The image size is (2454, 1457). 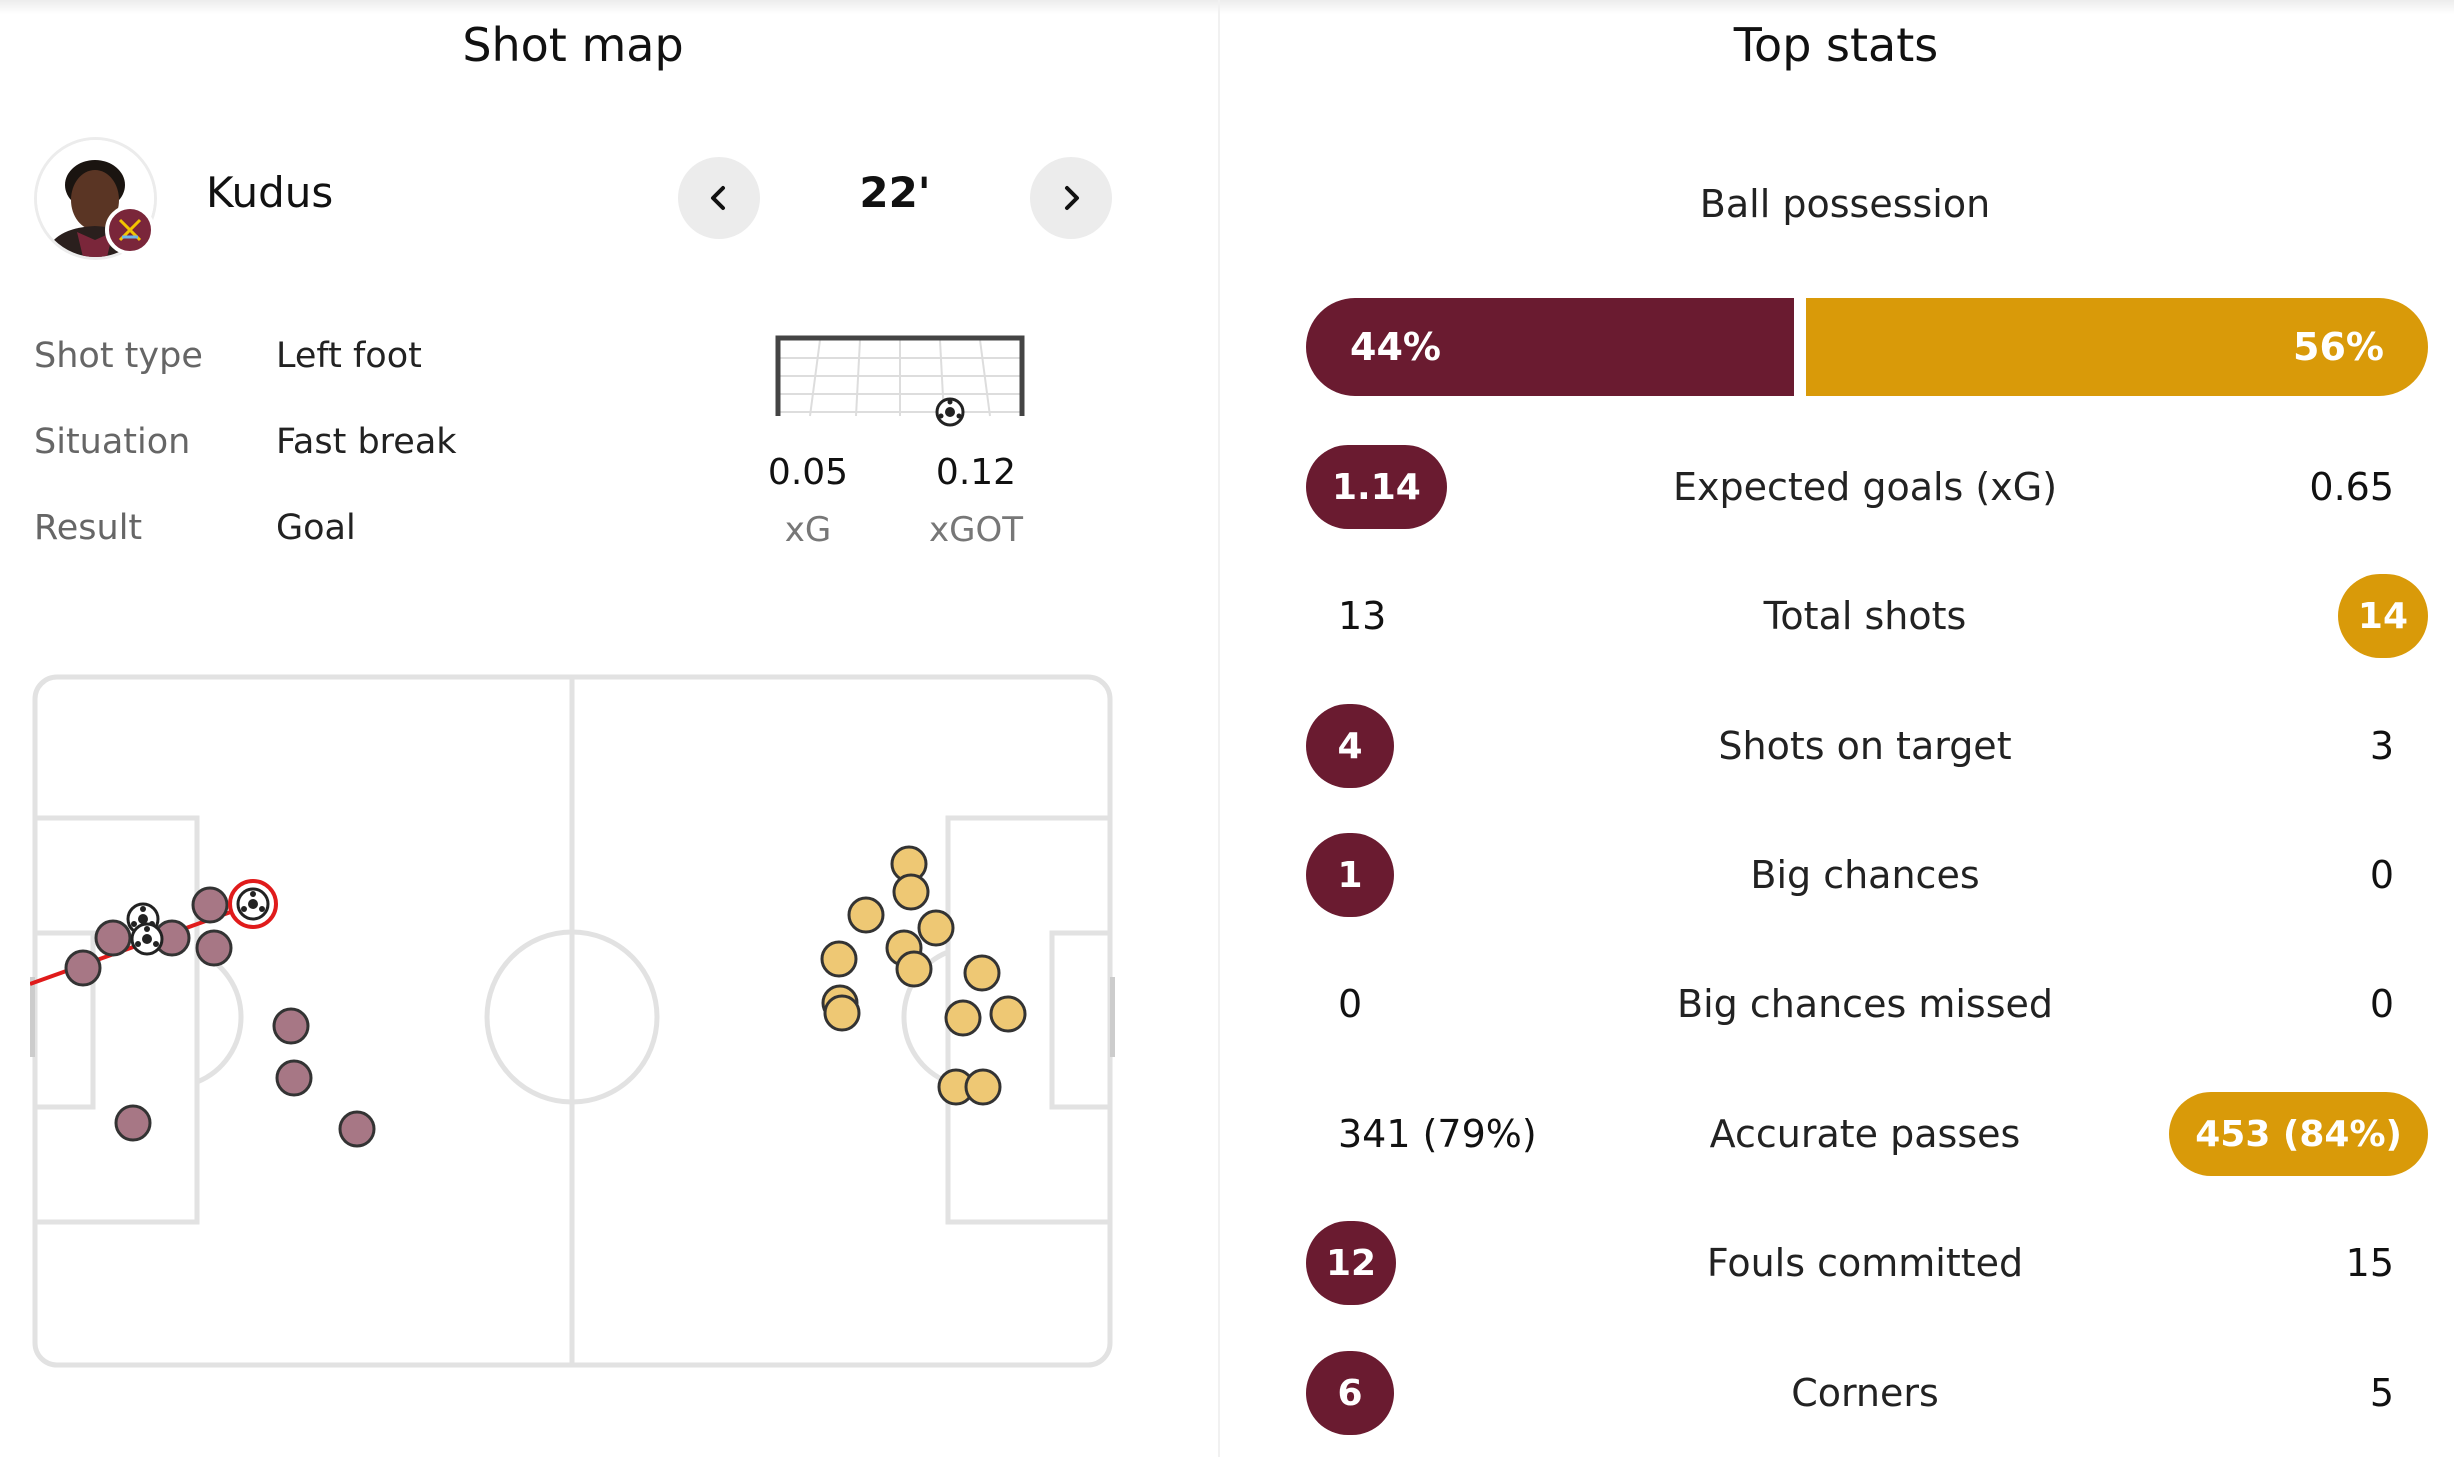 What do you see at coordinates (1395, 347) in the screenshot?
I see `possession-home-value: 44%` at bounding box center [1395, 347].